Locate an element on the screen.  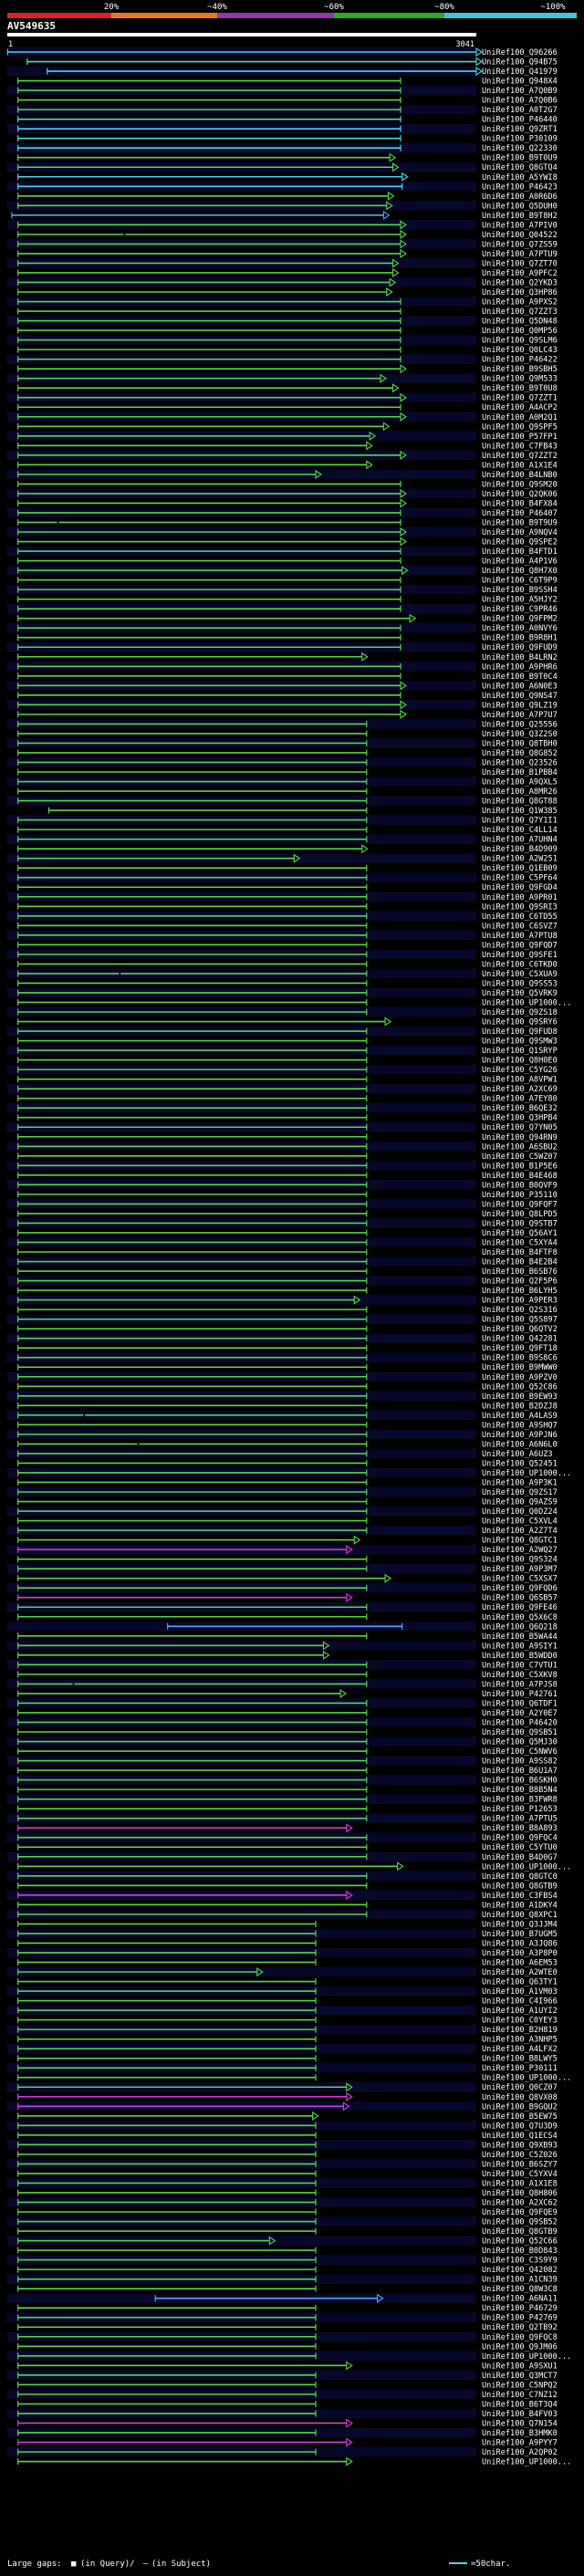
hit-row: UniRef100_B1PBB4 is located at coordinates (287, 772).